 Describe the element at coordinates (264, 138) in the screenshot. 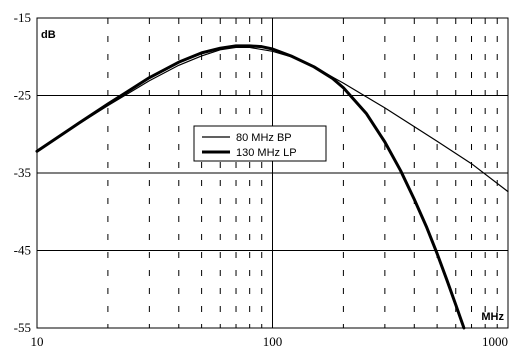

I see `legend-label-80mhz-bp: 80 MHz BP` at that location.